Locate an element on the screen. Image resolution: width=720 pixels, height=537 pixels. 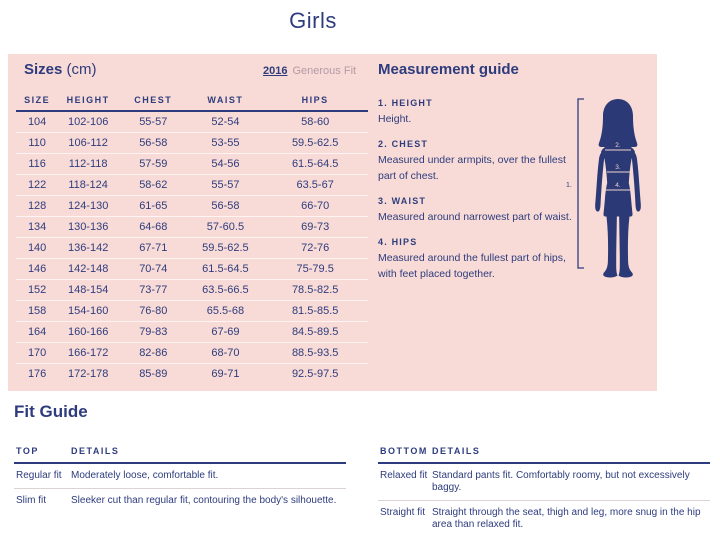
table-cell: 142-148 is located at coordinates (88, 269).